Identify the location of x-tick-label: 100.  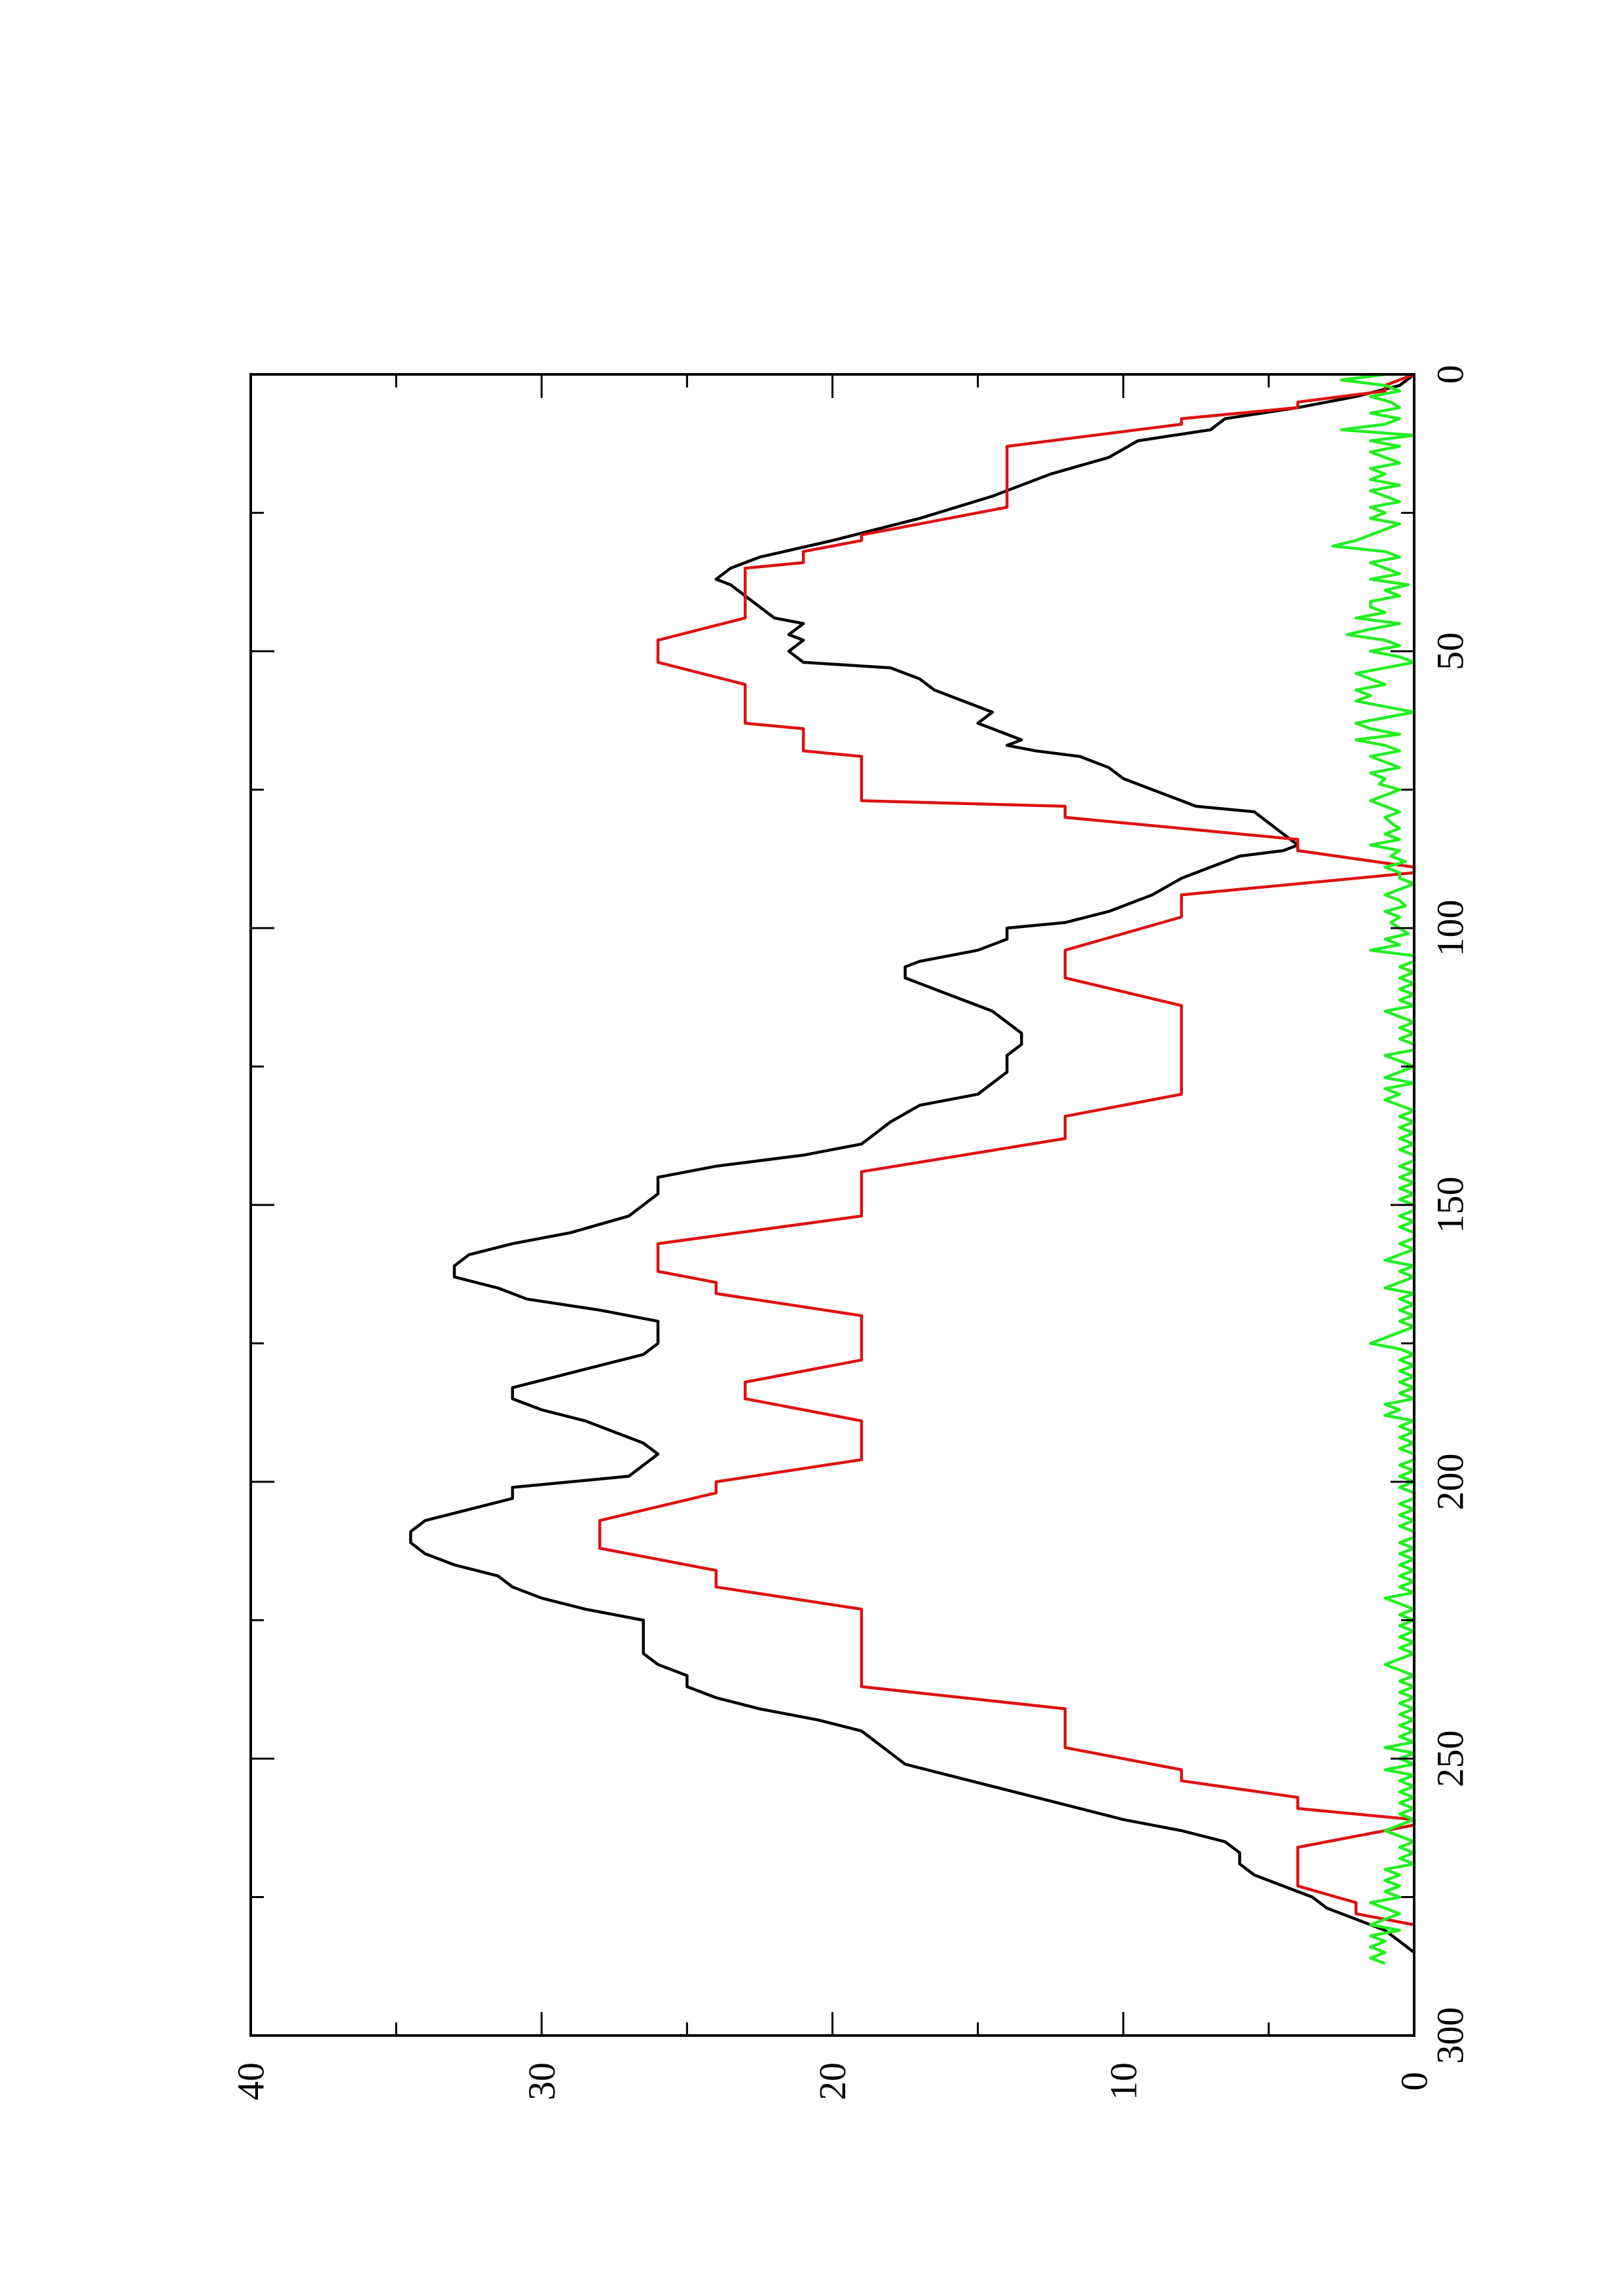
(1450, 928).